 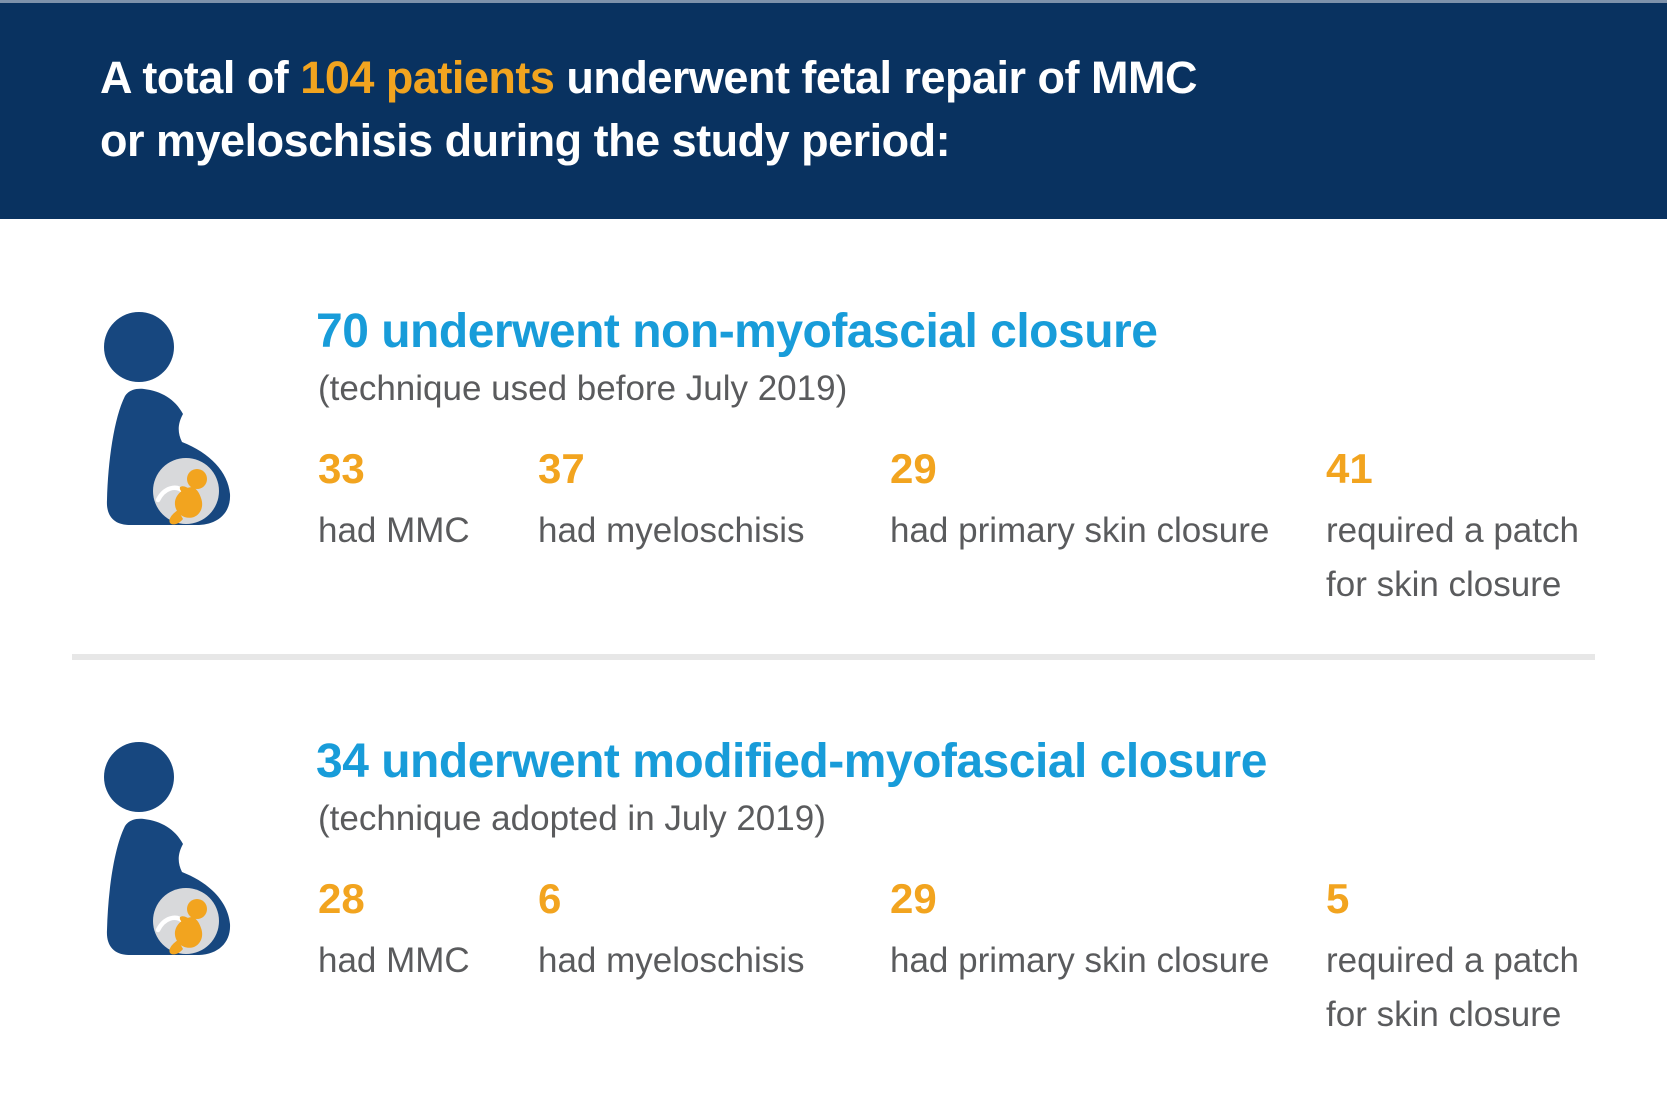 I want to click on title-prefix: A total of, so click(x=200, y=77).